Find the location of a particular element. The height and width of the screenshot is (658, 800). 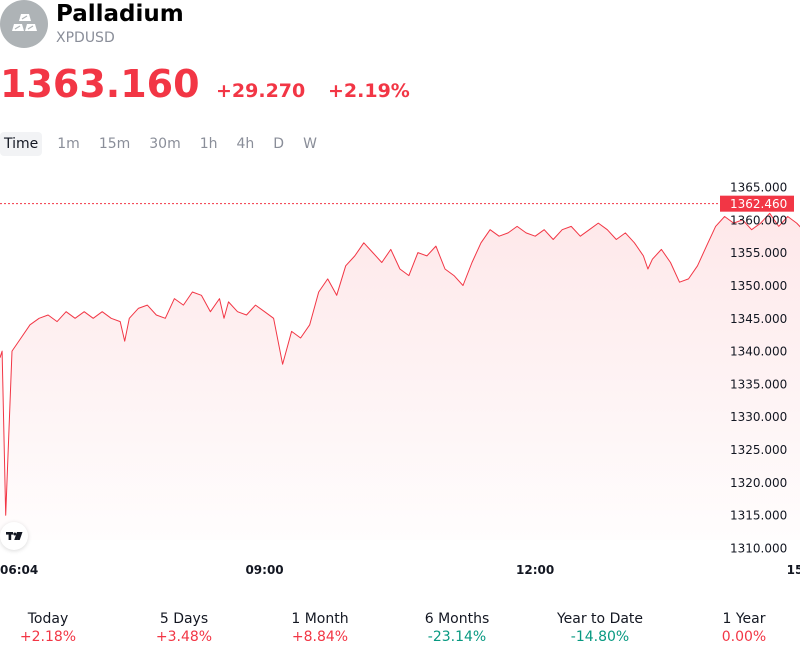

instrument-symbol: XPDUSD is located at coordinates (85, 38).